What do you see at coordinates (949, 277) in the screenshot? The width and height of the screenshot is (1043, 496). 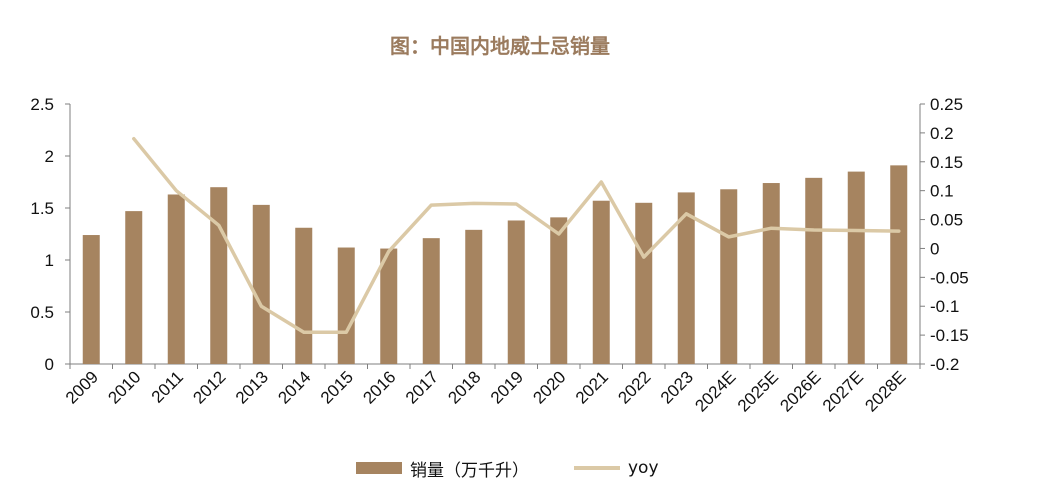 I see `y-right-tick-label: -0.05` at bounding box center [949, 277].